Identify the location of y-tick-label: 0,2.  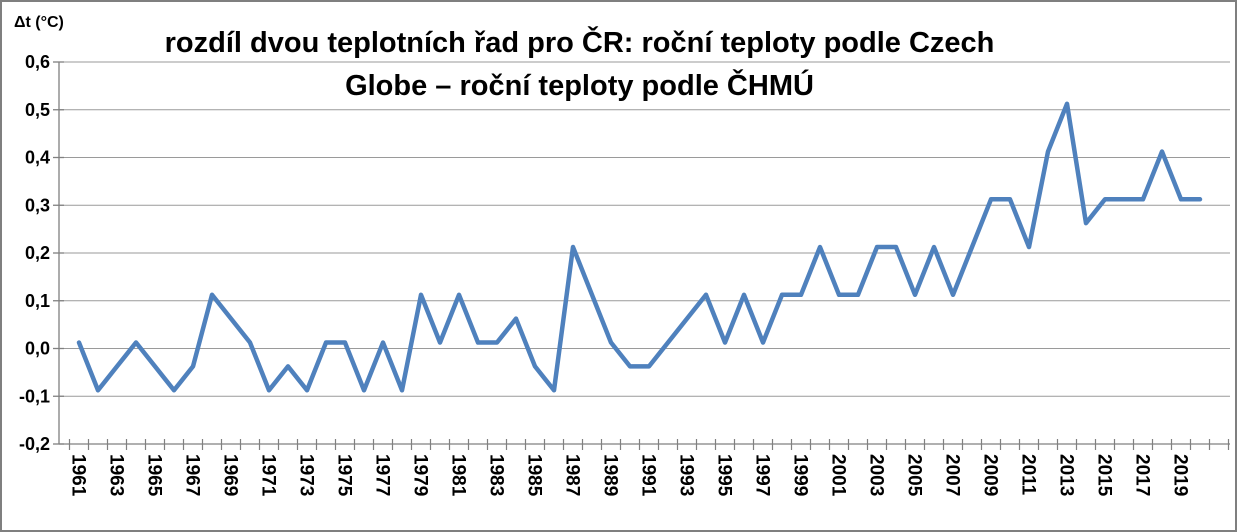
(37, 253).